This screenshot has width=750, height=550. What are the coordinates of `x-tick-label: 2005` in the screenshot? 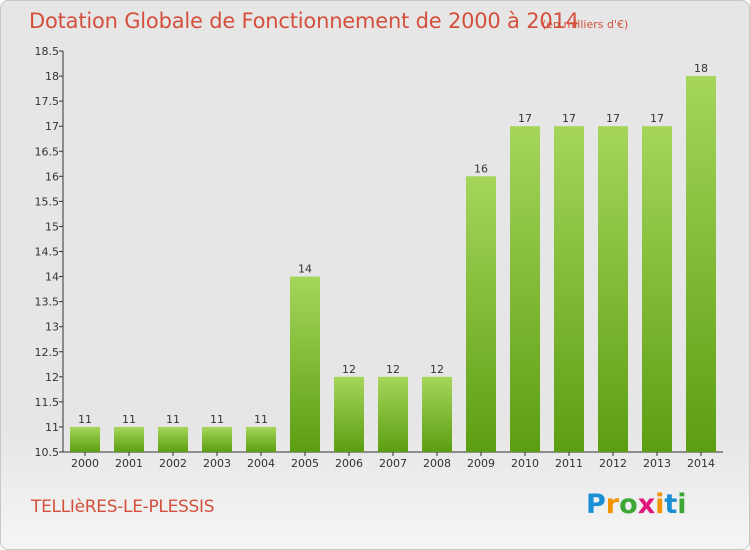 It's located at (305, 463).